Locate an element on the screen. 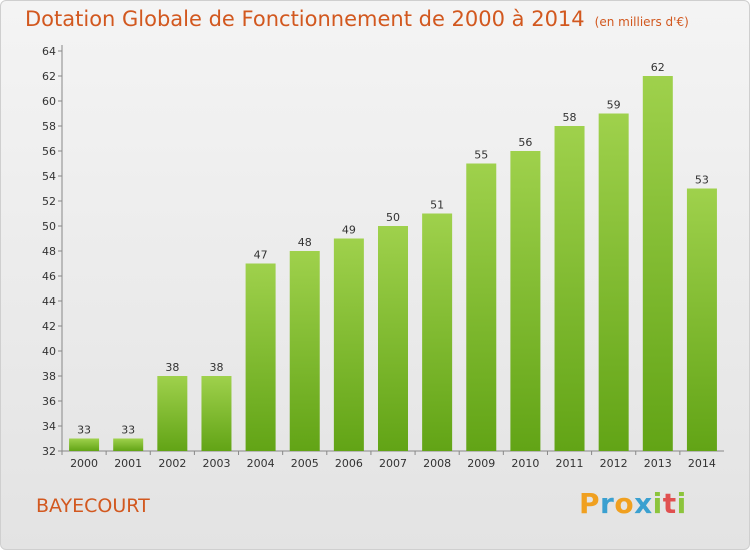 The image size is (750, 550). y-tick-label: 36 is located at coordinates (49, 401).